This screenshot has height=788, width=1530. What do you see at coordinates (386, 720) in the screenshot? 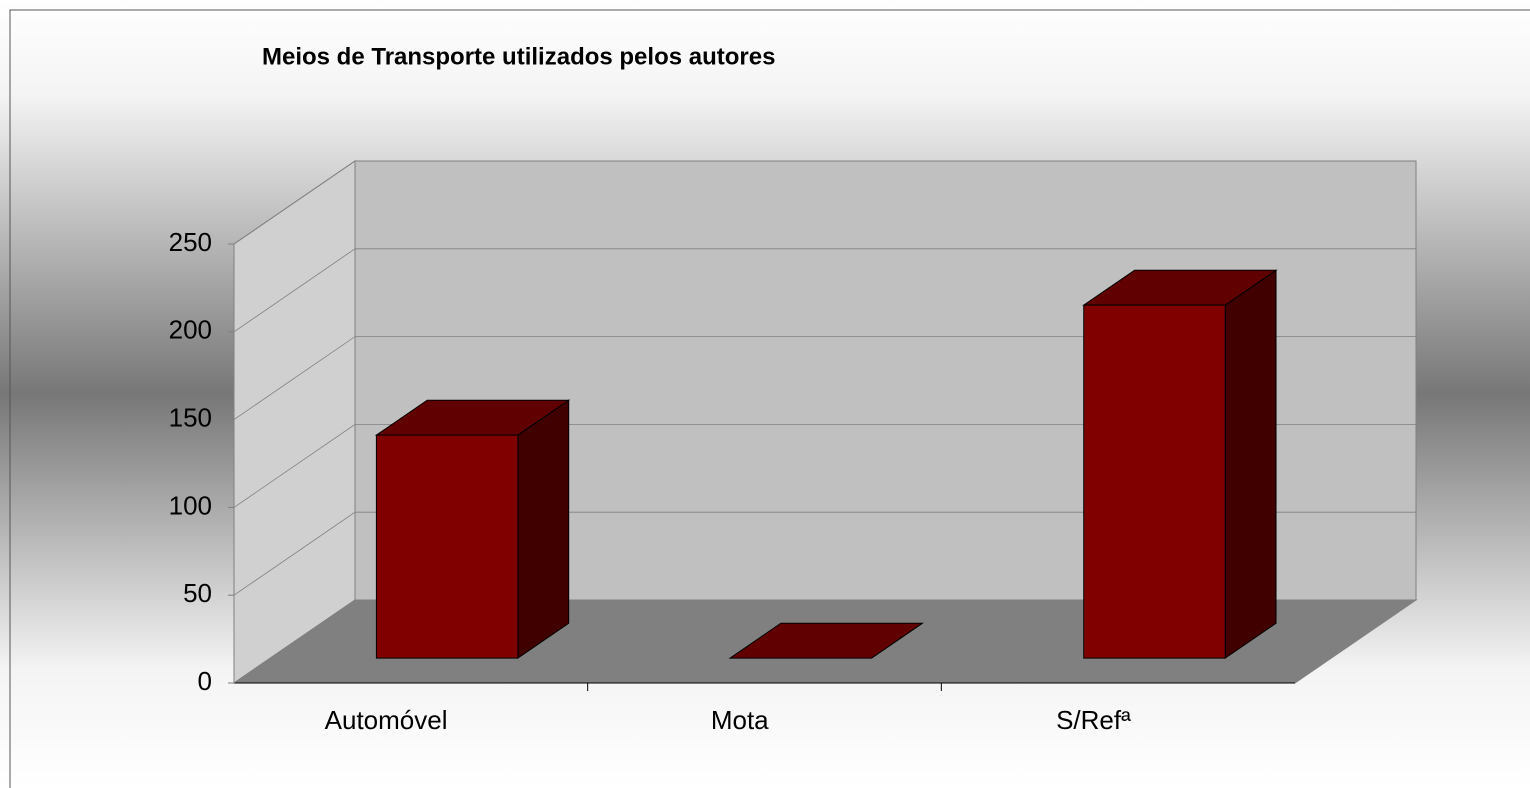
I see `x-tick-label: Automóvel` at bounding box center [386, 720].